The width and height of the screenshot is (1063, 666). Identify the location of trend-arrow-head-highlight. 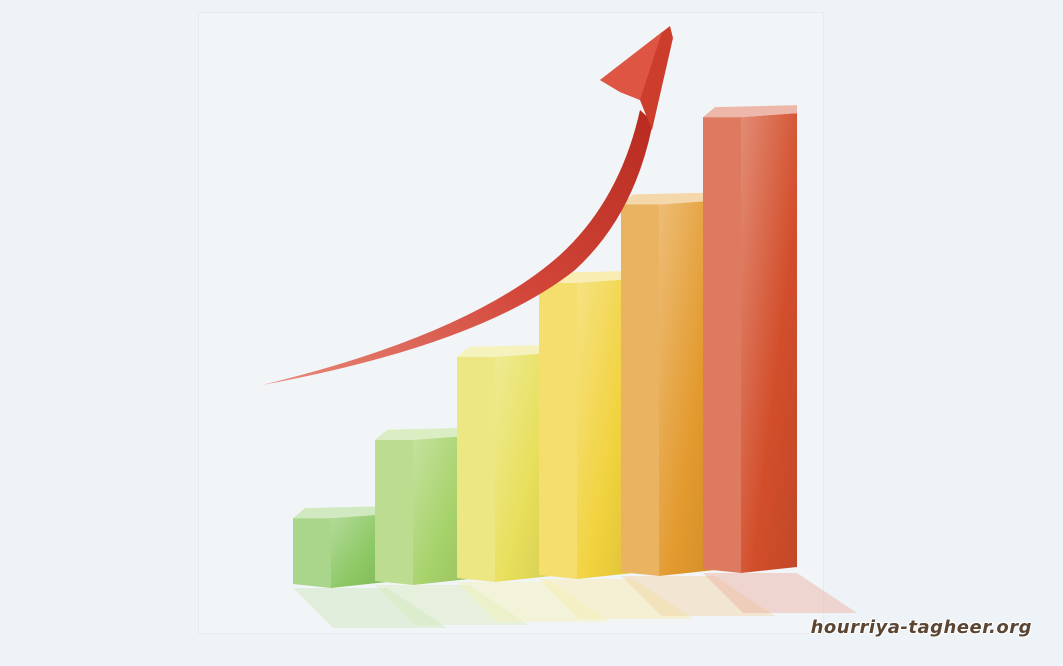
(631, 66).